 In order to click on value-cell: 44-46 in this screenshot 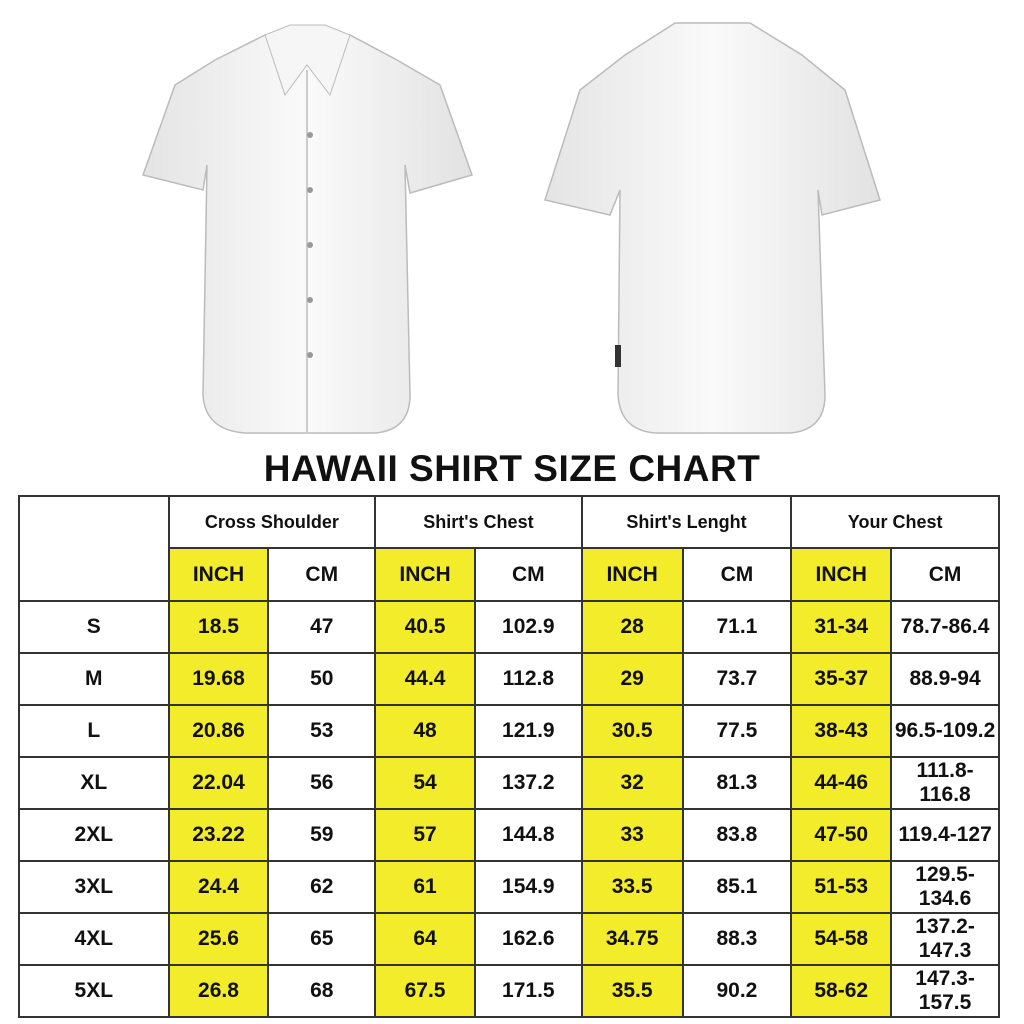, I will do `click(841, 783)`.